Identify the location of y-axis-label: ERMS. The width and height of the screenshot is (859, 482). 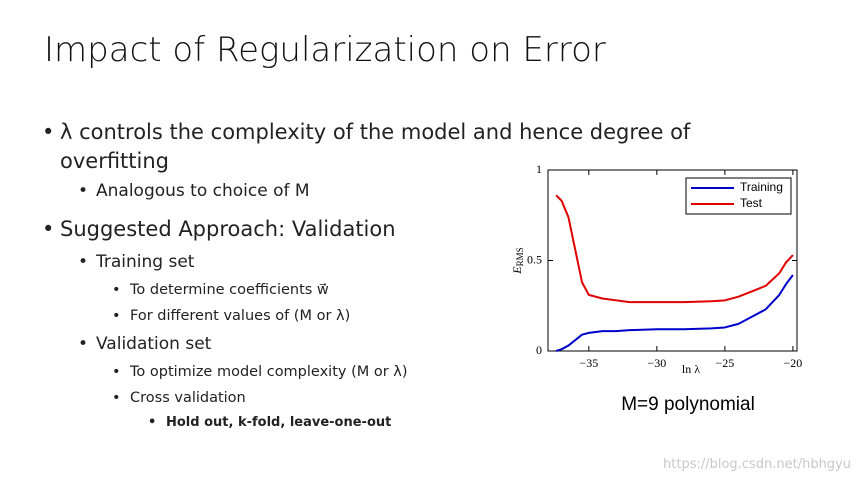
(517, 260).